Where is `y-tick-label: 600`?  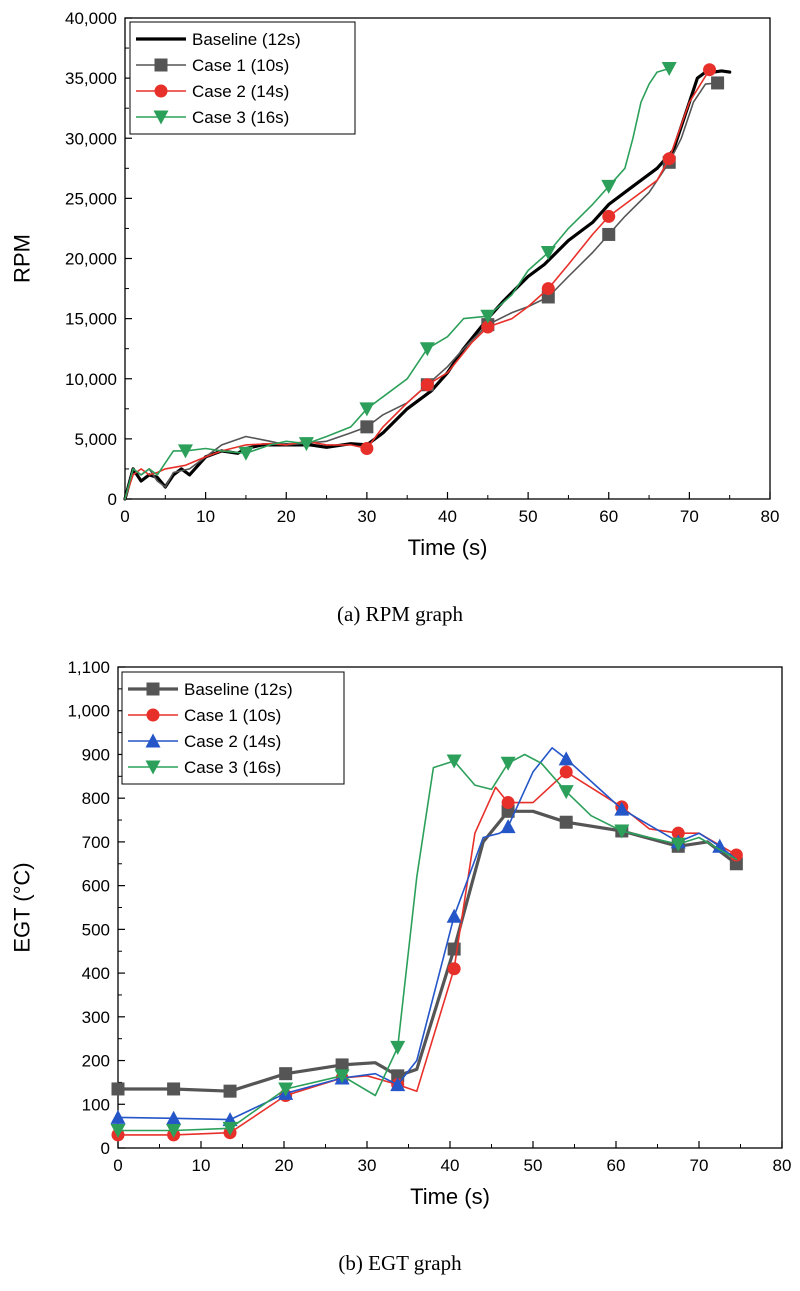 y-tick-label: 600 is located at coordinates (96, 886).